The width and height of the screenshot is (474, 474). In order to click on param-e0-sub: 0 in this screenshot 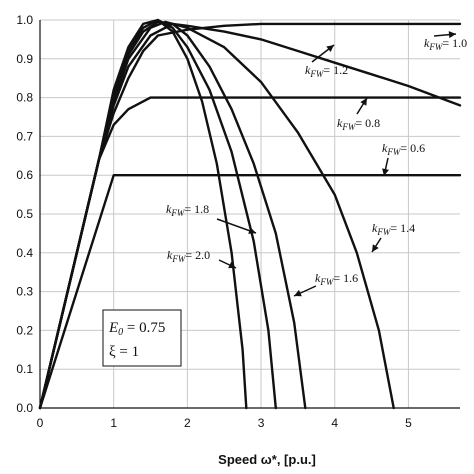, I will do `click(120, 332)`.